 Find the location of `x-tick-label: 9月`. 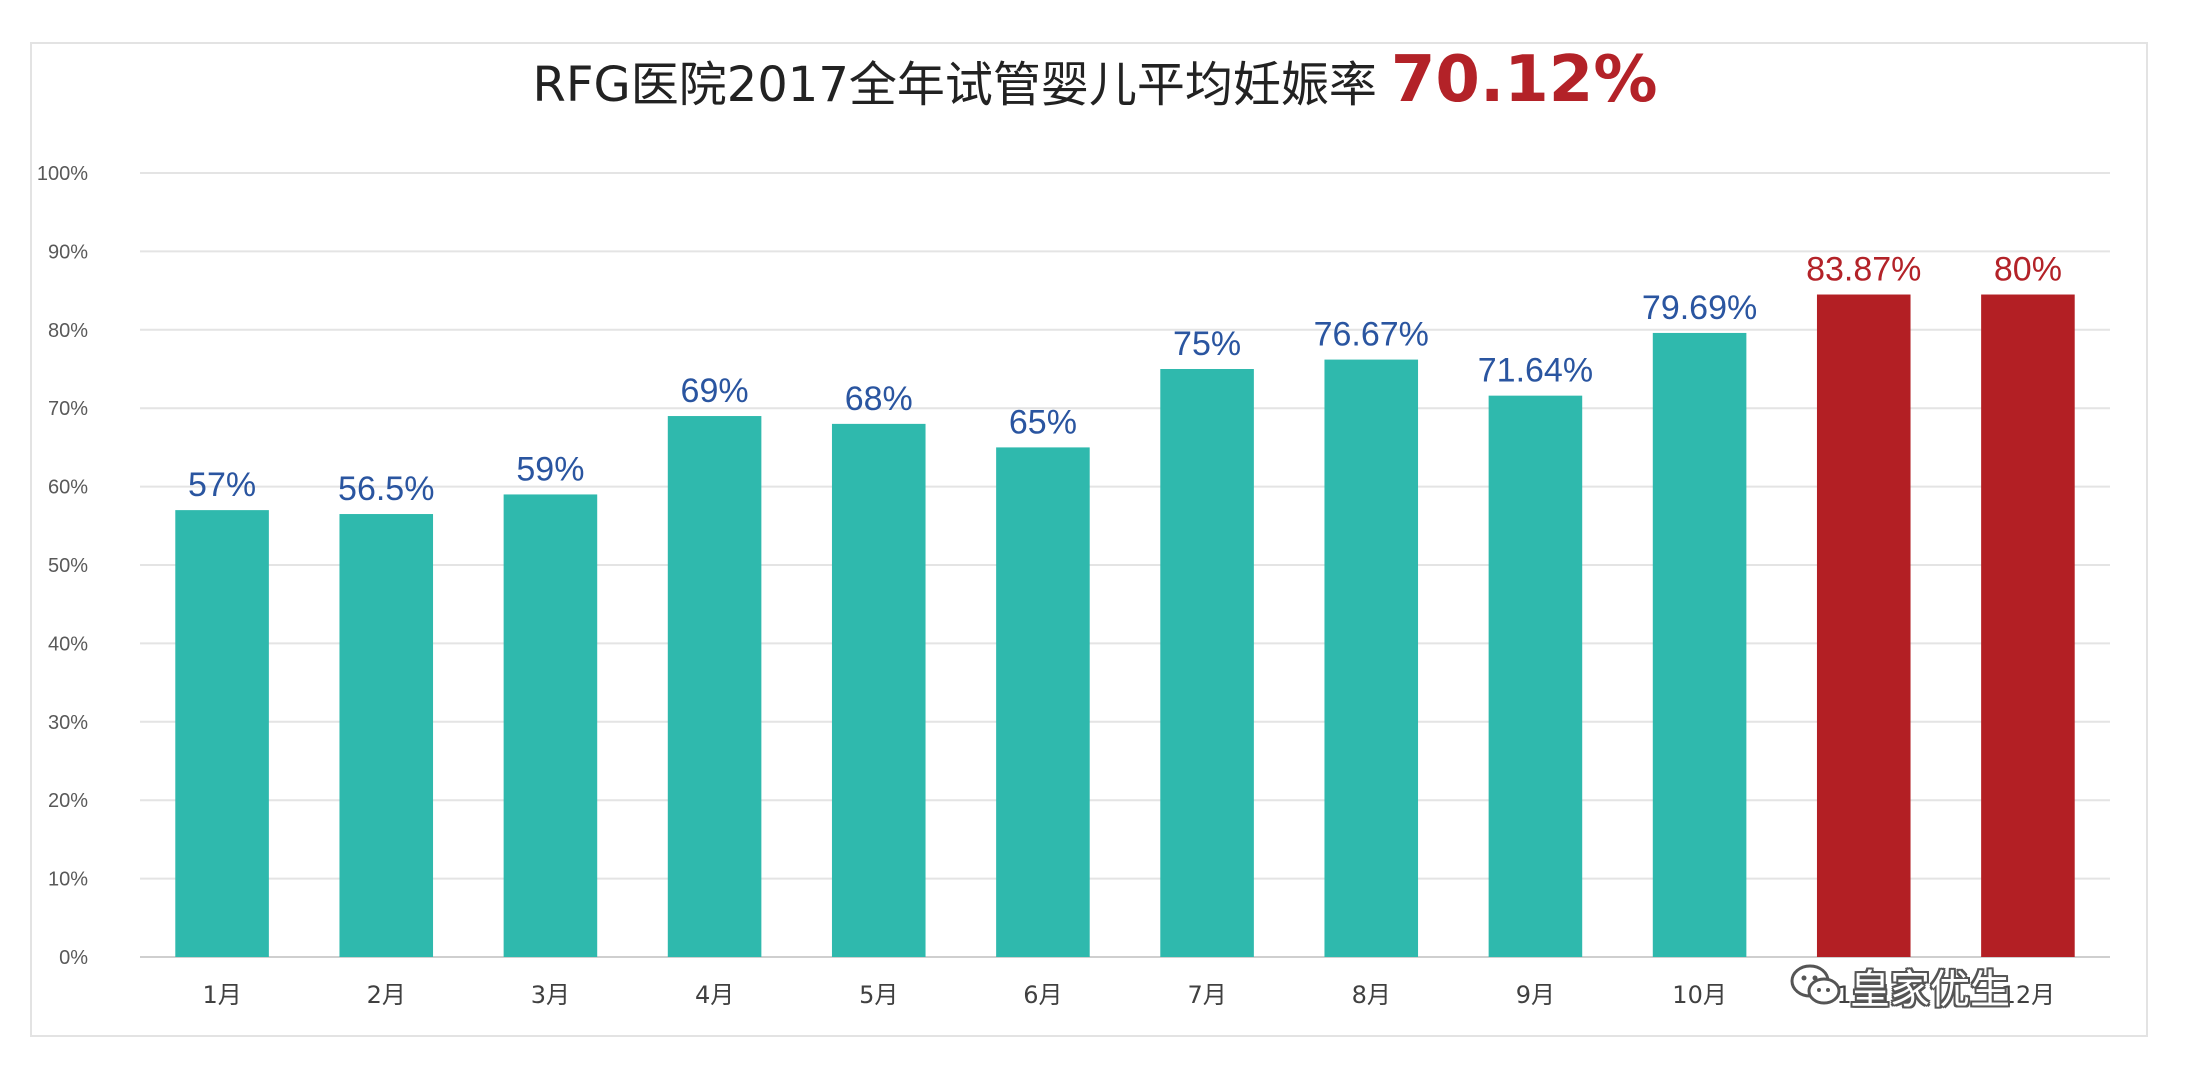

x-tick-label: 9月 is located at coordinates (1535, 995).